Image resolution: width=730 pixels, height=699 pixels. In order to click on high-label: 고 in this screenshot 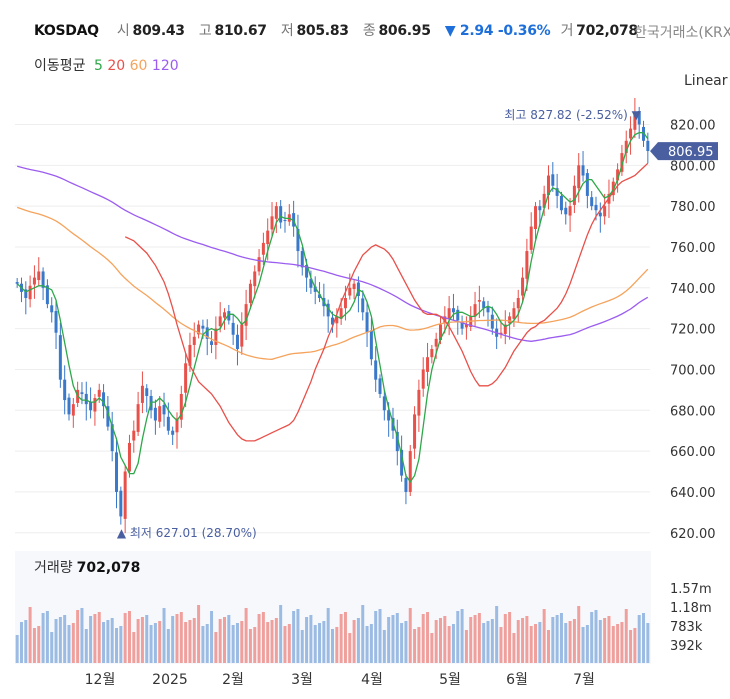, I will do `click(205, 31)`.